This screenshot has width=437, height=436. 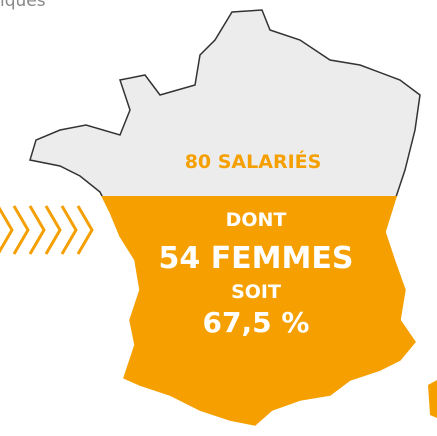 I want to click on soit-label: SOIT, so click(x=256, y=292).